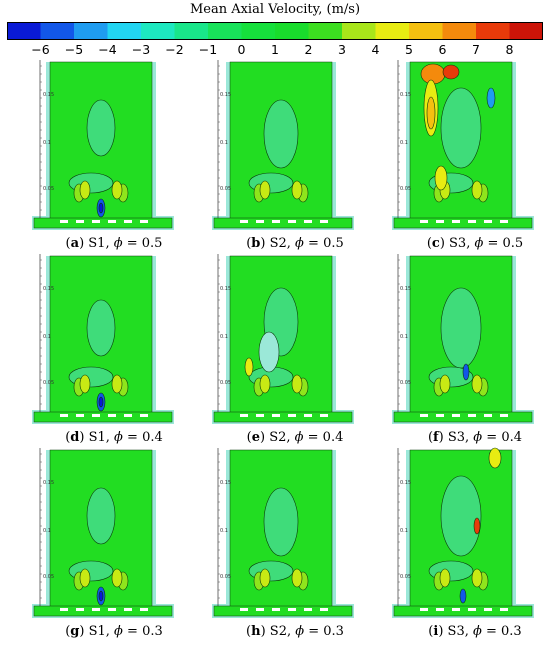  I want to click on panel-caption: (g) S1, ϕ = 0.3, so click(114, 631).